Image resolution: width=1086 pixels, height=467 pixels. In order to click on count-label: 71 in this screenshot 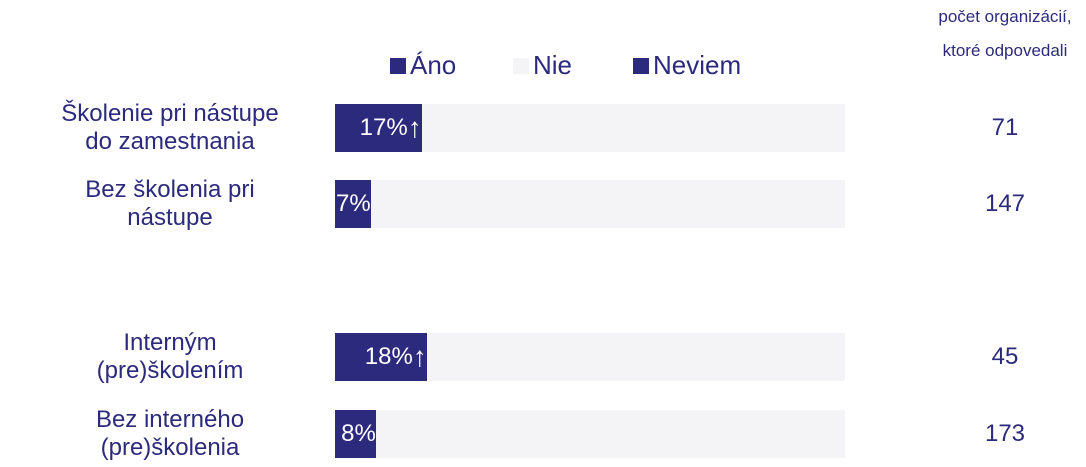, I will do `click(1005, 127)`.